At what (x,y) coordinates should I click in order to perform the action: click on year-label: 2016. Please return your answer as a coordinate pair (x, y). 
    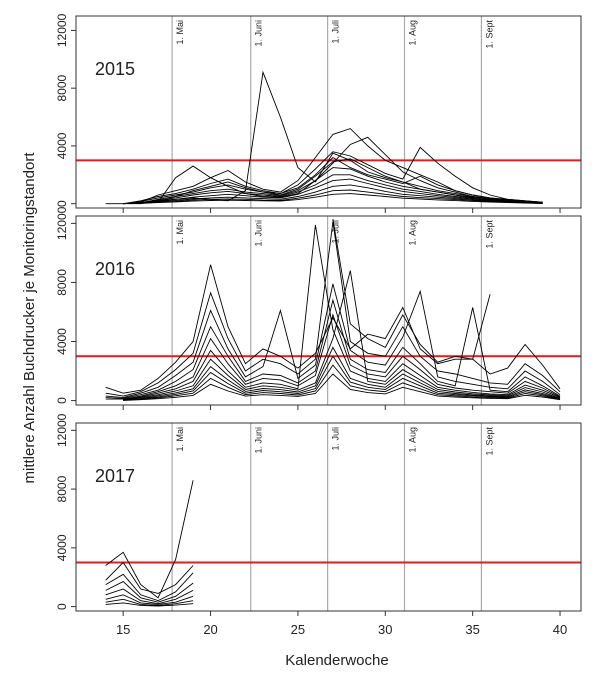
    Looking at the image, I should click on (115, 269).